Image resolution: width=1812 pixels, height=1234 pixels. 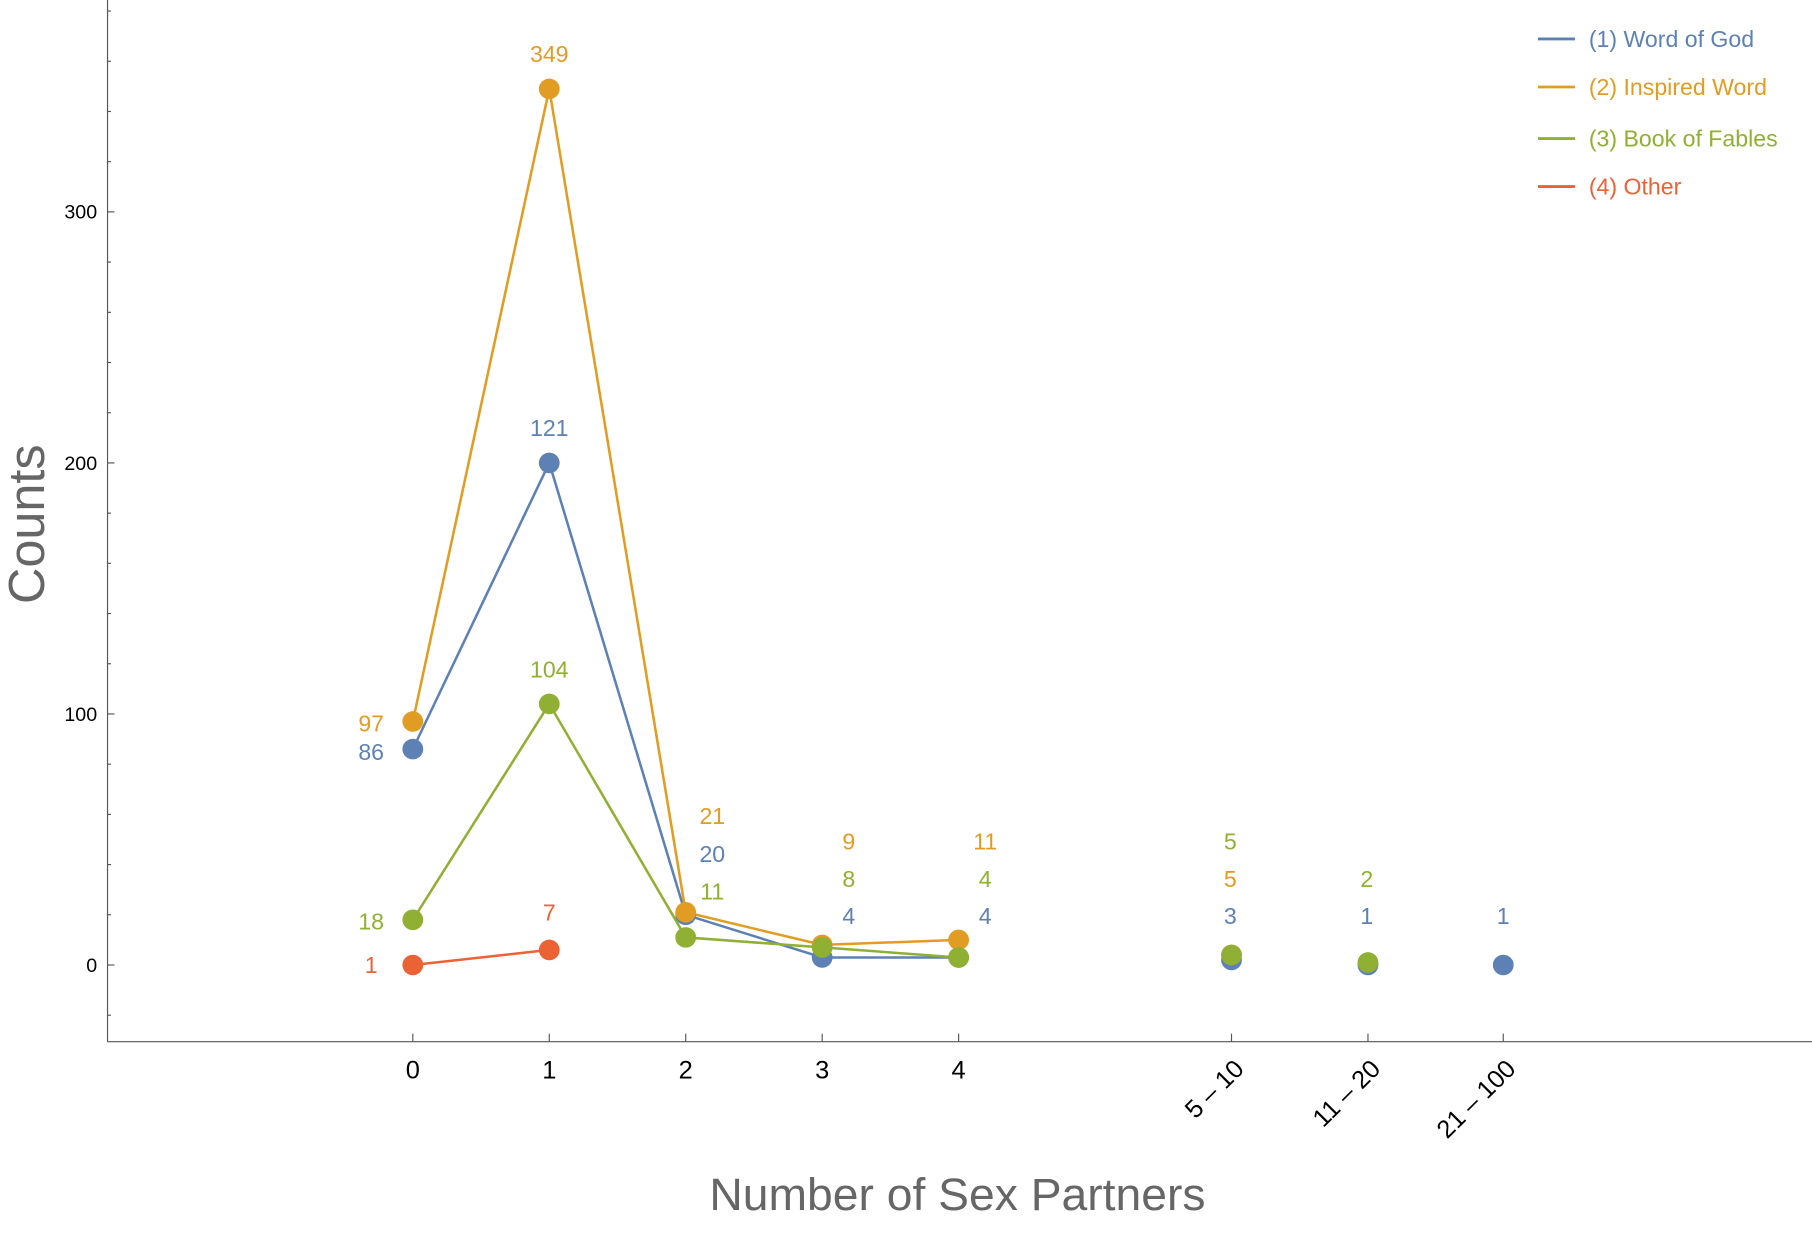 I want to click on data-label: 7, so click(x=549, y=912).